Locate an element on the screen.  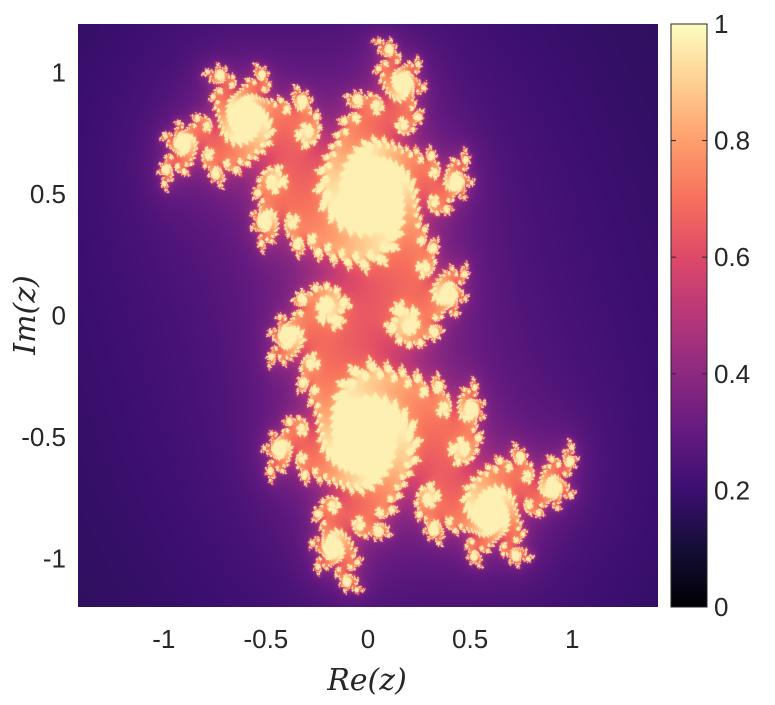
colorbar: 0 0.2 0.4 0.6 0.8 1 is located at coordinates (710, 315).